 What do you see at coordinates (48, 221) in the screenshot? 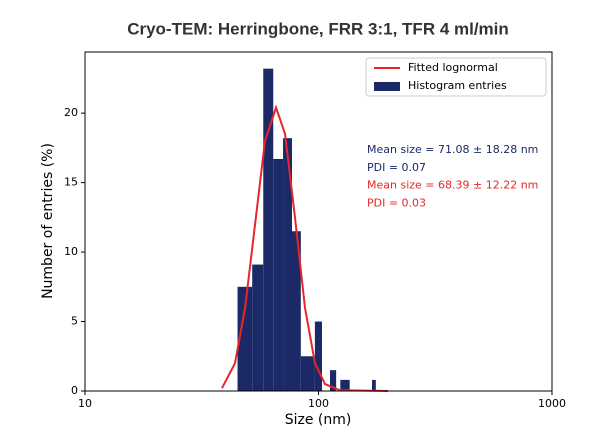
I see `y-axis-label: Number of entries (%)` at bounding box center [48, 221].